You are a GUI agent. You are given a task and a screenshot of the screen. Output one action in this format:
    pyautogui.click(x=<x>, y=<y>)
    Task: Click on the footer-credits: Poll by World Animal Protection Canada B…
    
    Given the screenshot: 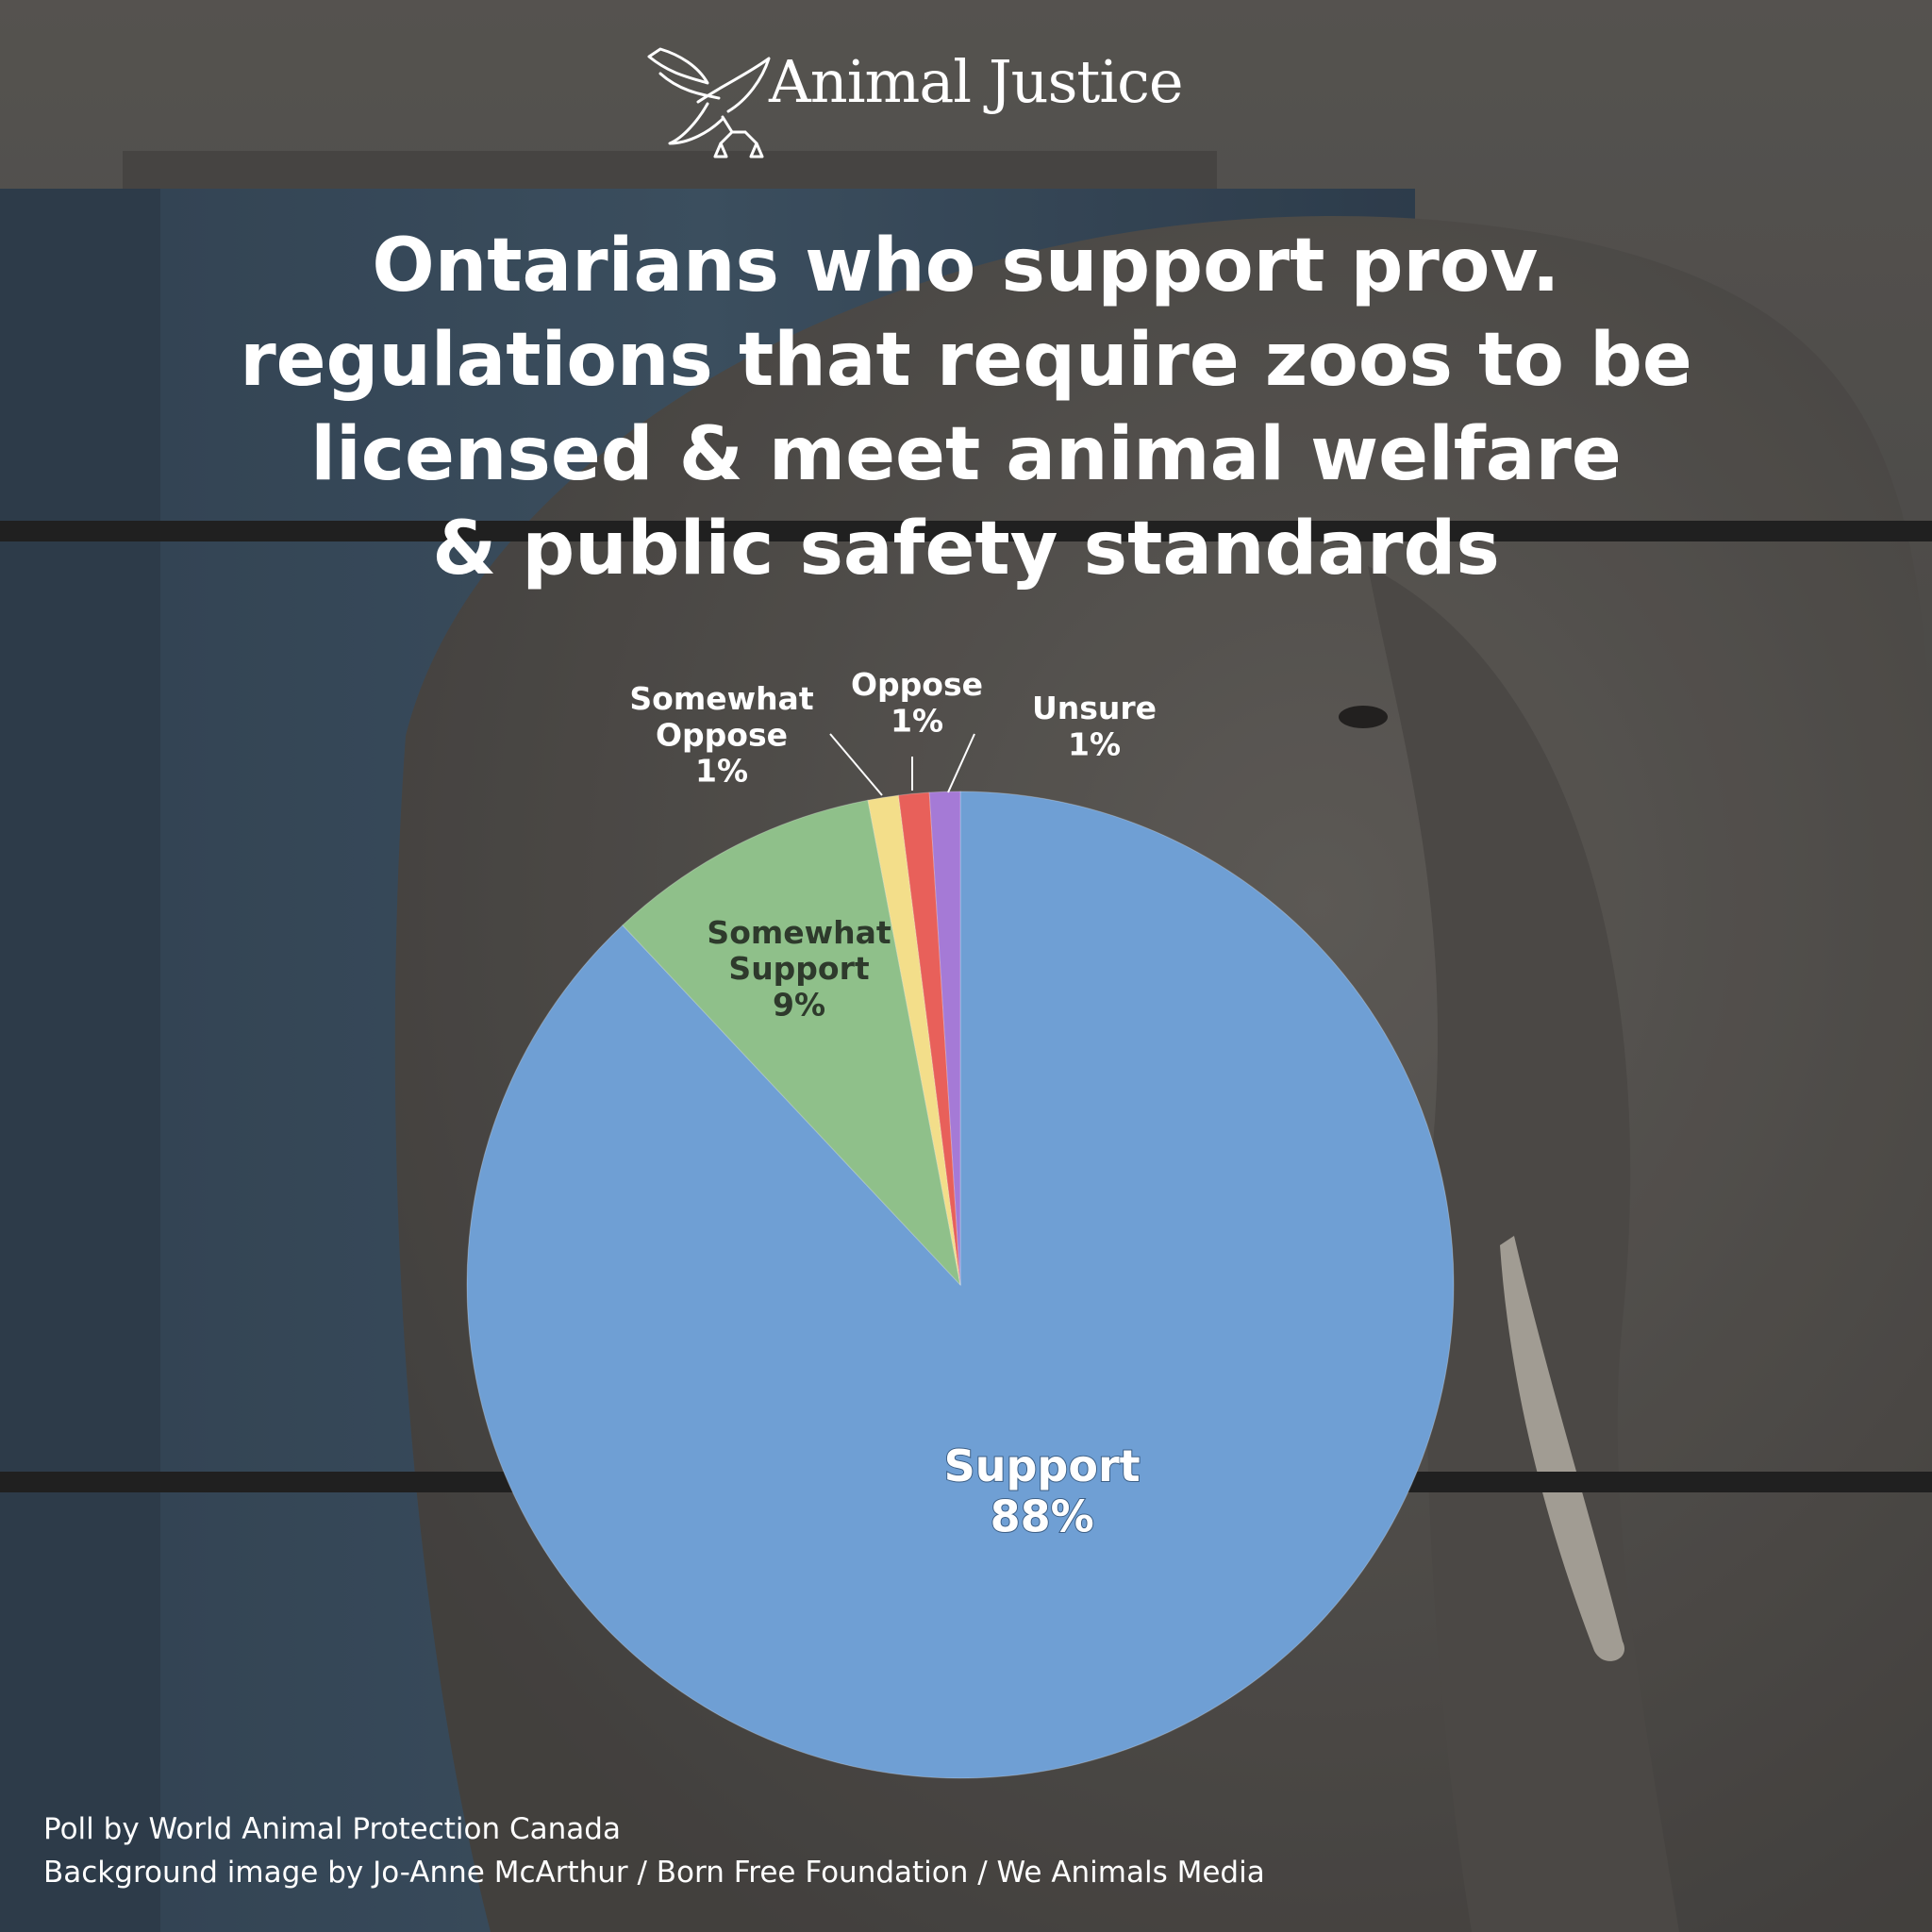 What is the action you would take?
    pyautogui.click(x=654, y=1851)
    